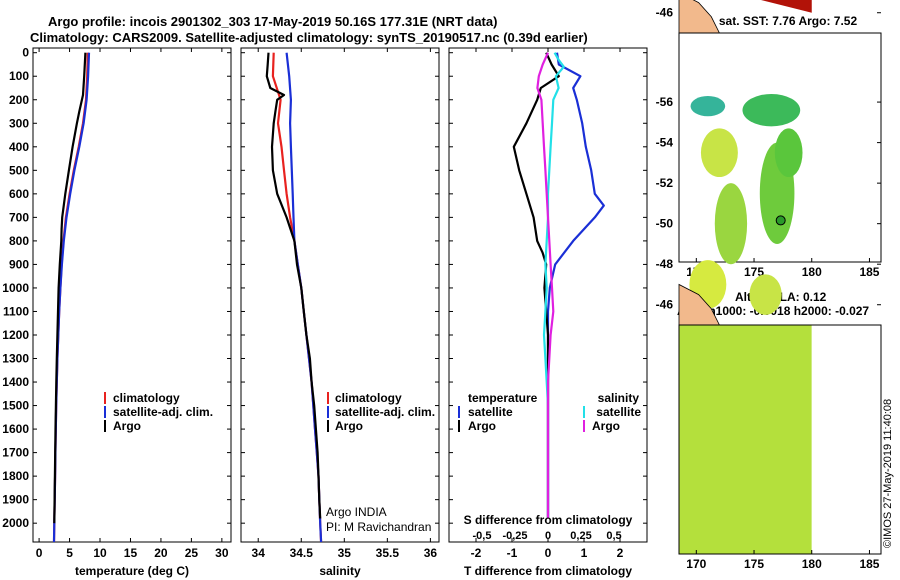  Describe the element at coordinates (618, 412) in the screenshot. I see `legend-s-satellite: satellite` at that location.